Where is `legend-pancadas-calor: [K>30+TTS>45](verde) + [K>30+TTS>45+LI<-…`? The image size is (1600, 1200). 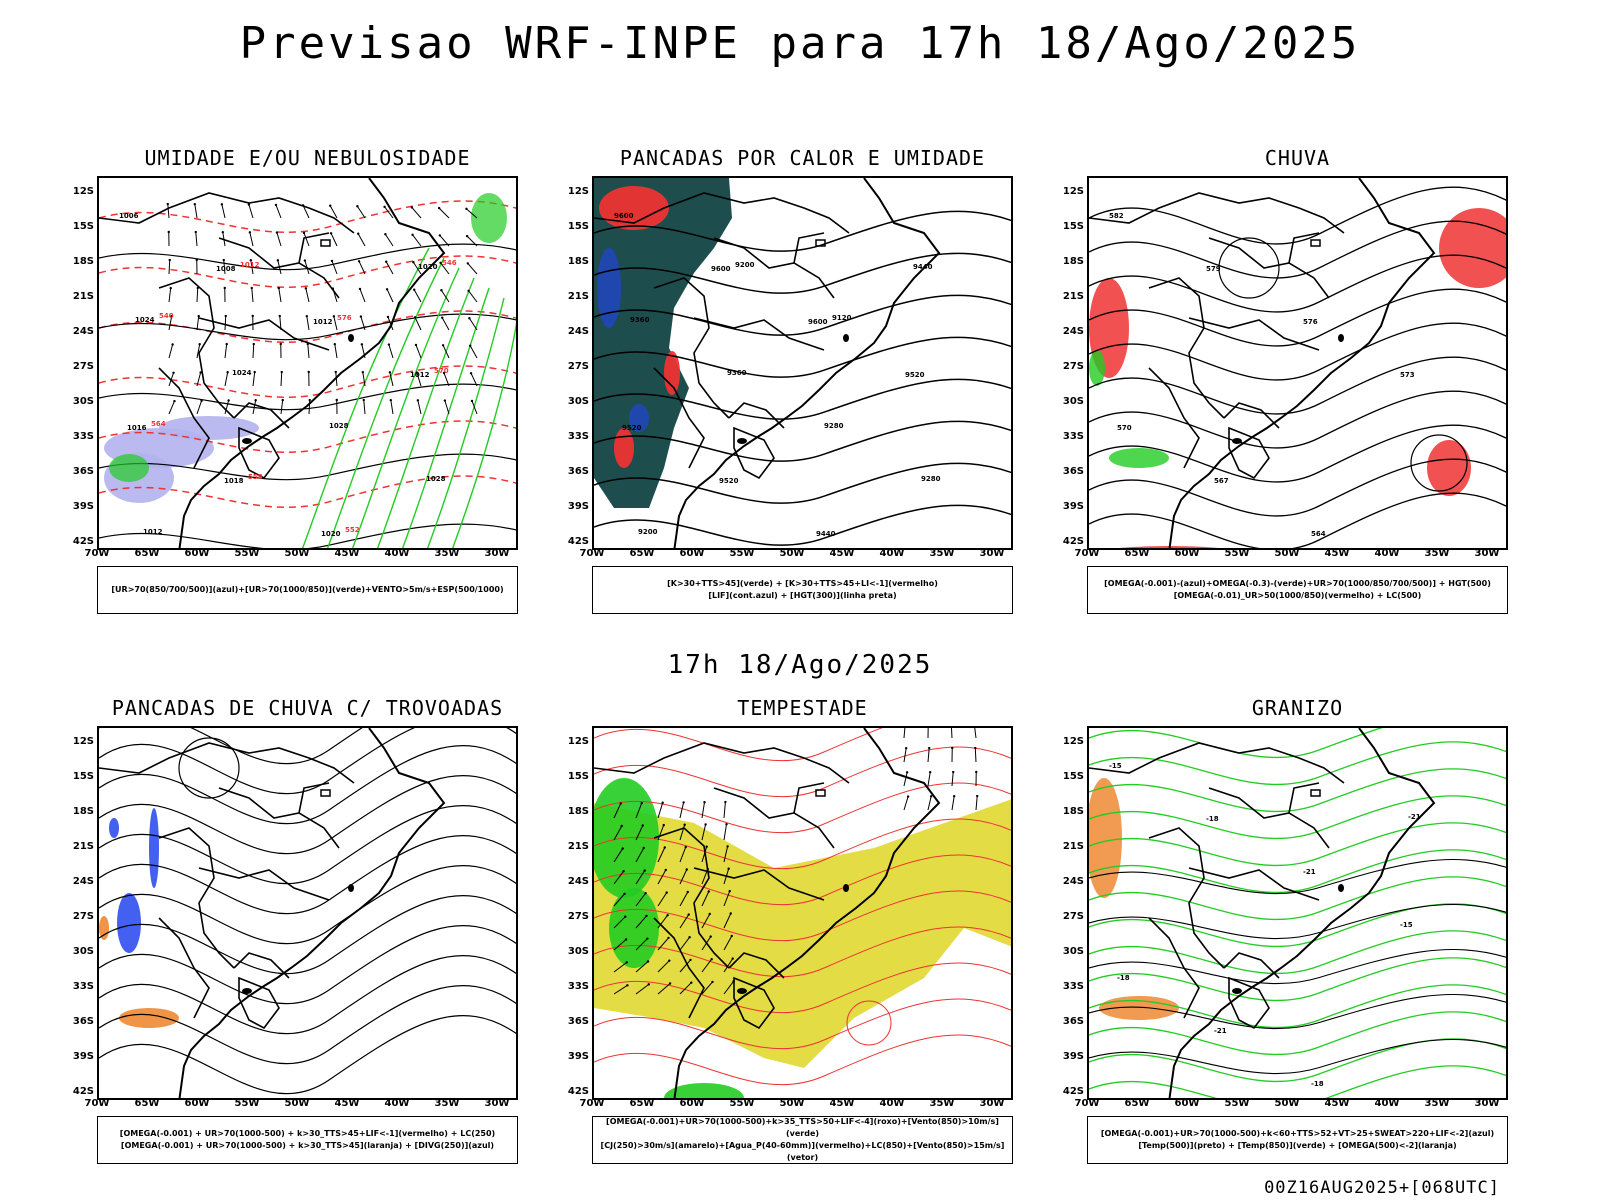
legend-pancadas-calor: [K>30+TTS>45](verde) + [K>30+TTS>45+LI<-… is located at coordinates (802, 590).